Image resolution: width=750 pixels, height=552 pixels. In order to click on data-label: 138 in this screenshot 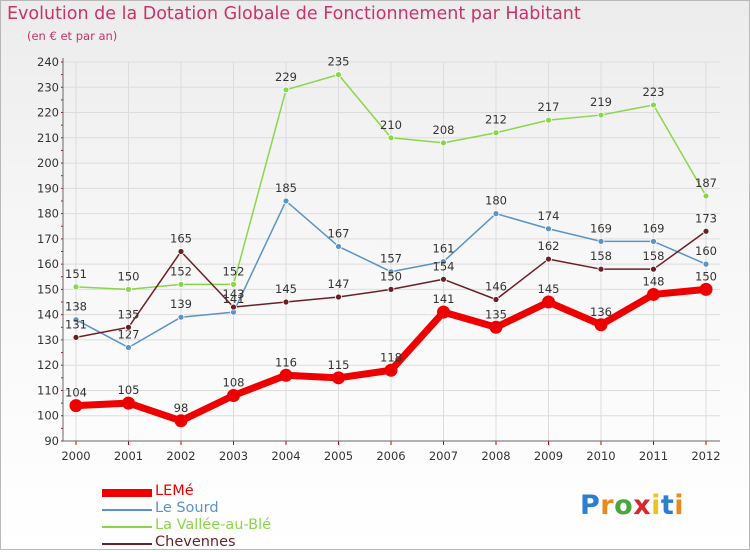, I will do `click(76, 307)`.